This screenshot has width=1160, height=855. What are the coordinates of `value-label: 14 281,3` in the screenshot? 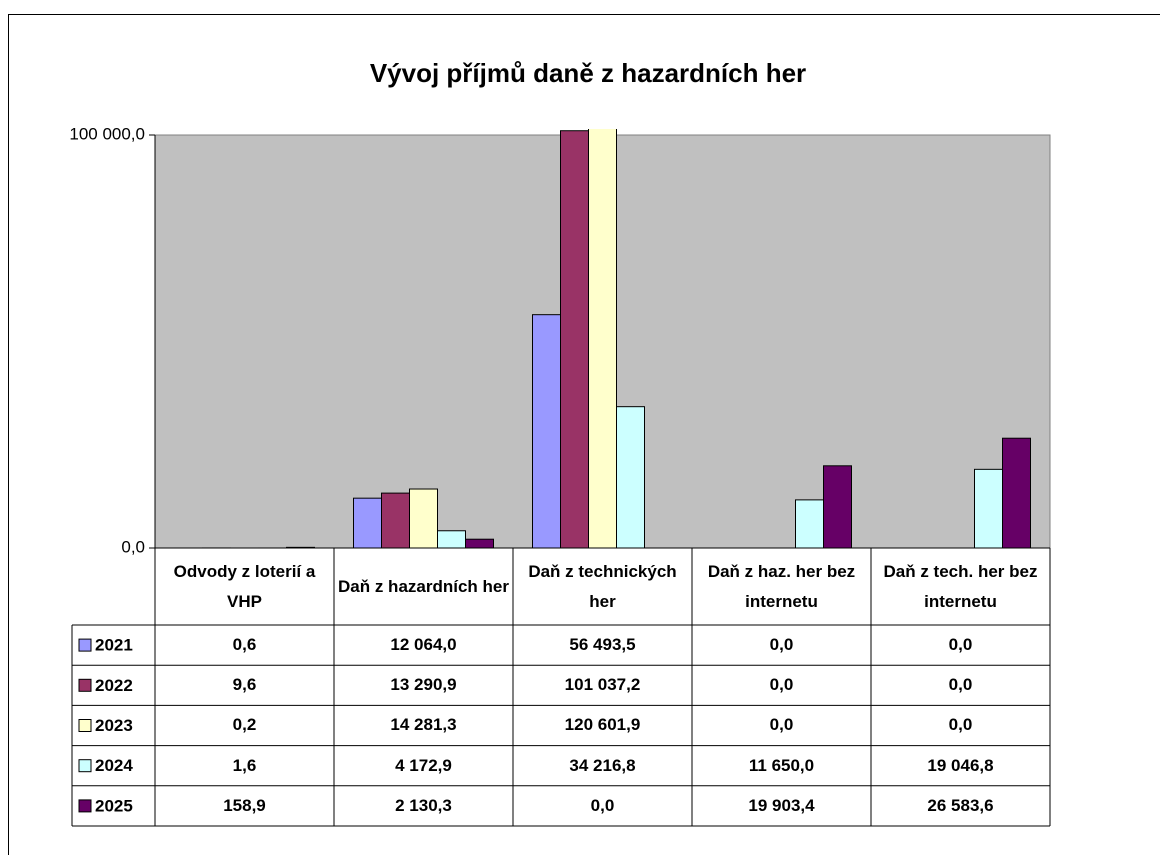 It's located at (423, 725).